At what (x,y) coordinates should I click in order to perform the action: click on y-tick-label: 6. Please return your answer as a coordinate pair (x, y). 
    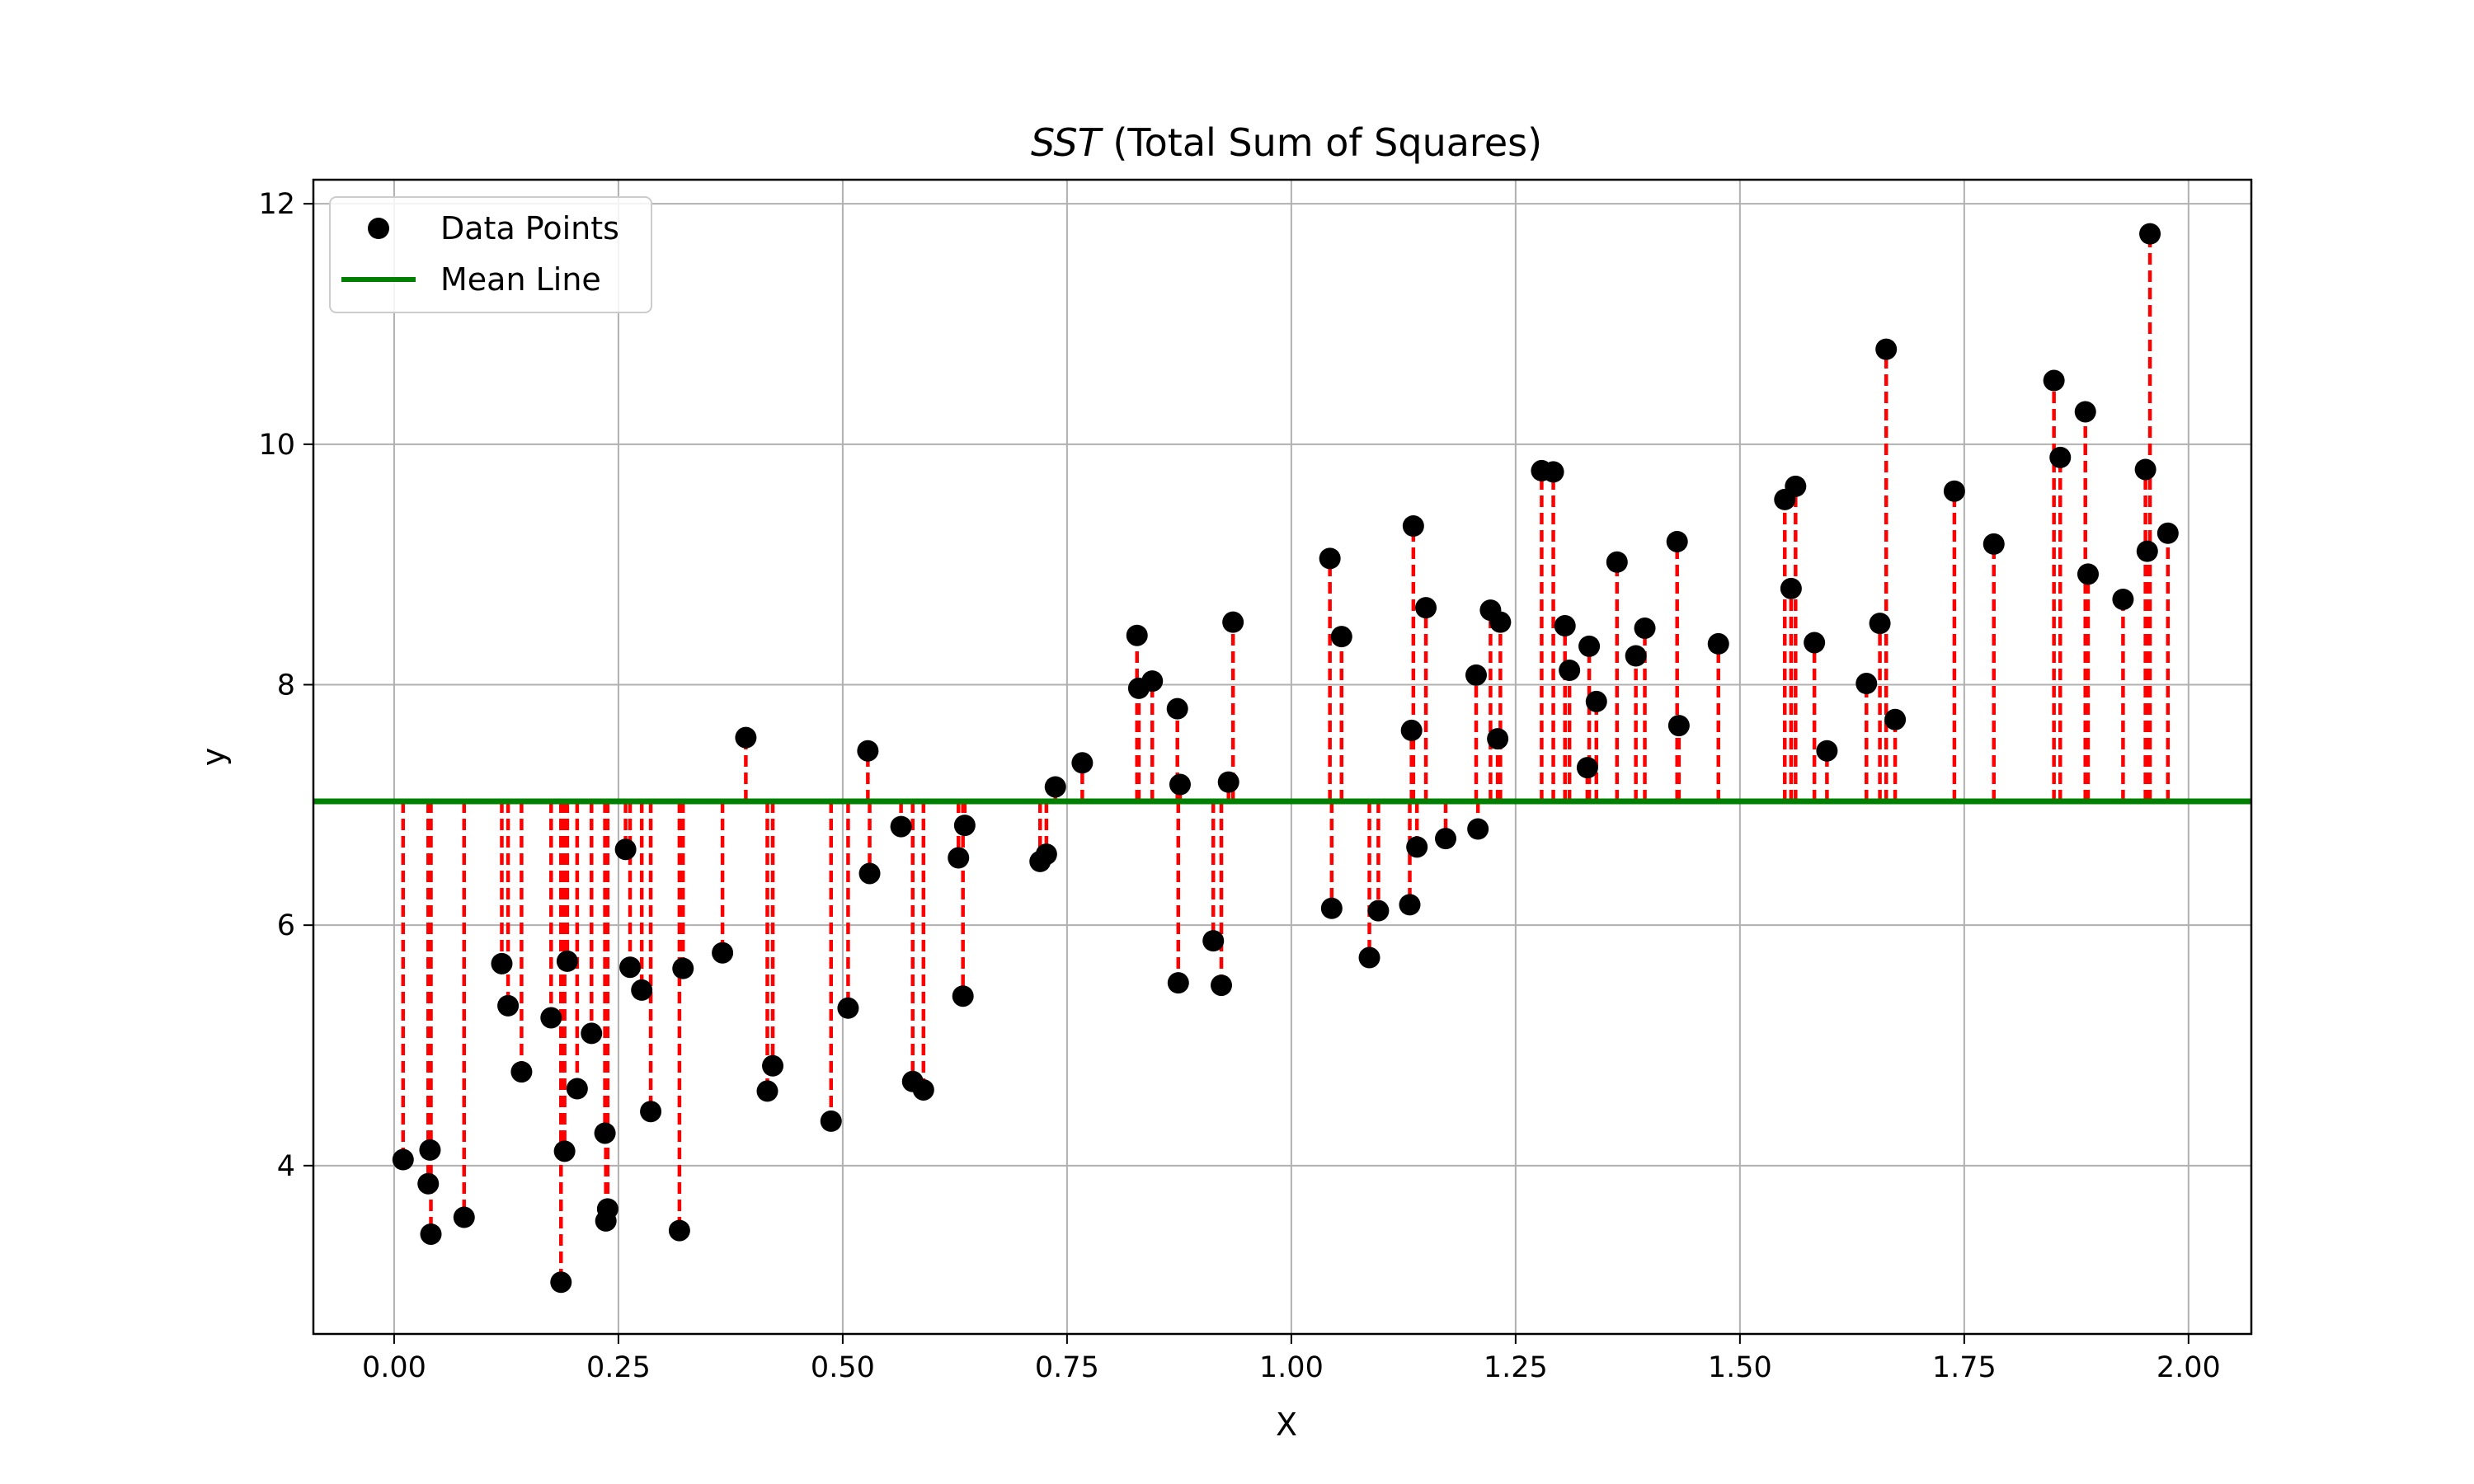
    Looking at the image, I should click on (286, 925).